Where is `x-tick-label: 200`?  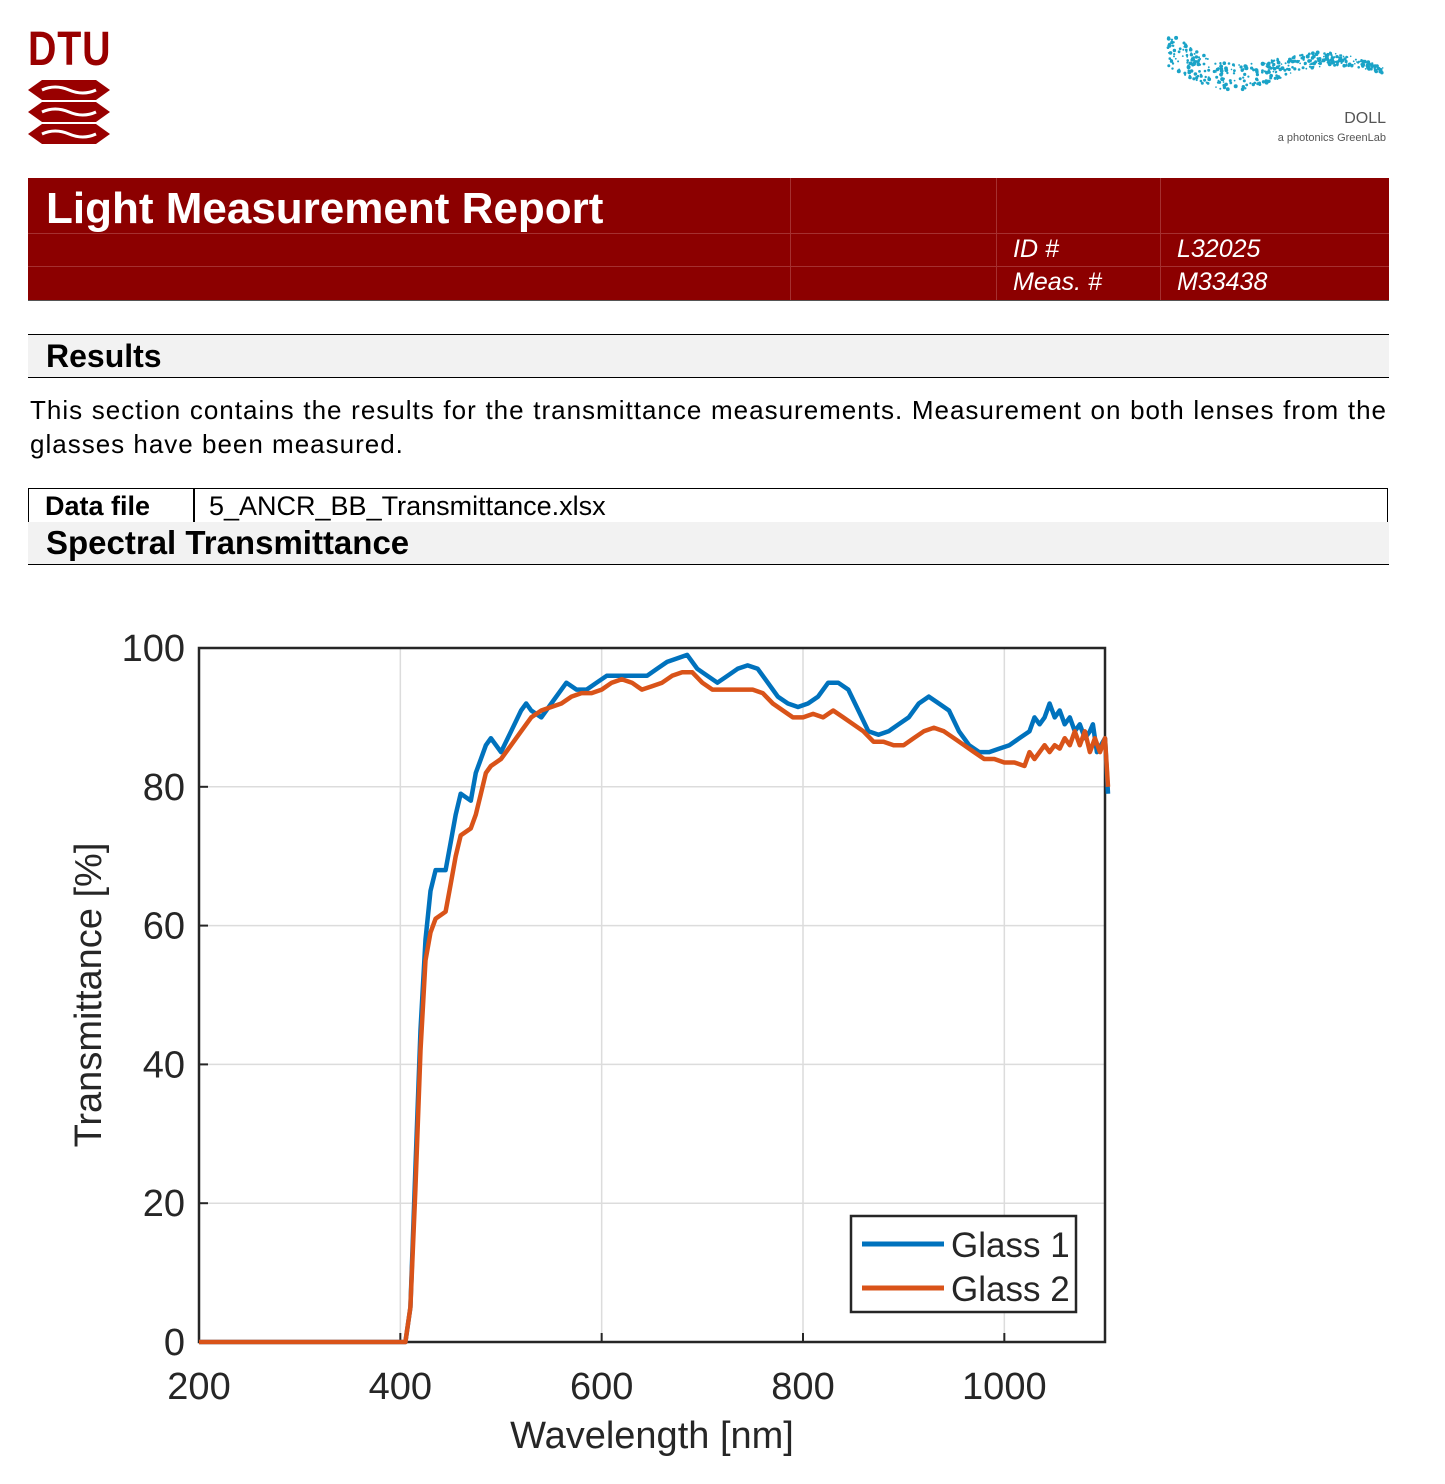
x-tick-label: 200 is located at coordinates (198, 1387).